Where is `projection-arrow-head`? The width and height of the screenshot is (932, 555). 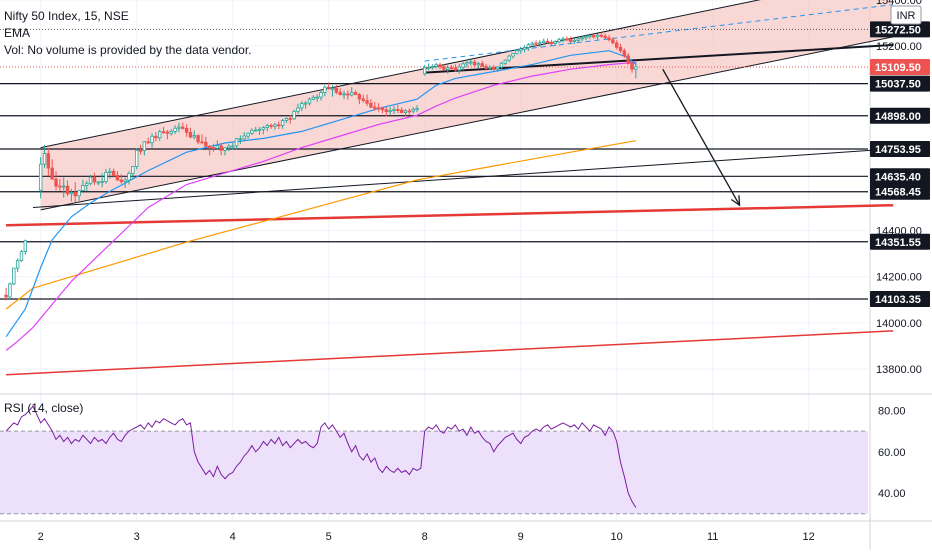 projection-arrow-head is located at coordinates (735, 201).